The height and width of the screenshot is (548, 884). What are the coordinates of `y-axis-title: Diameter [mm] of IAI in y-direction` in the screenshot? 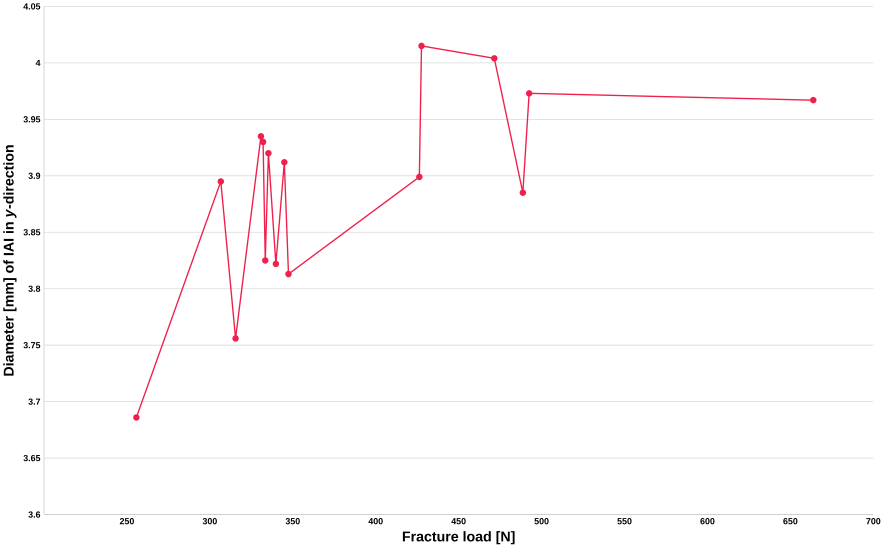 It's located at (10, 260).